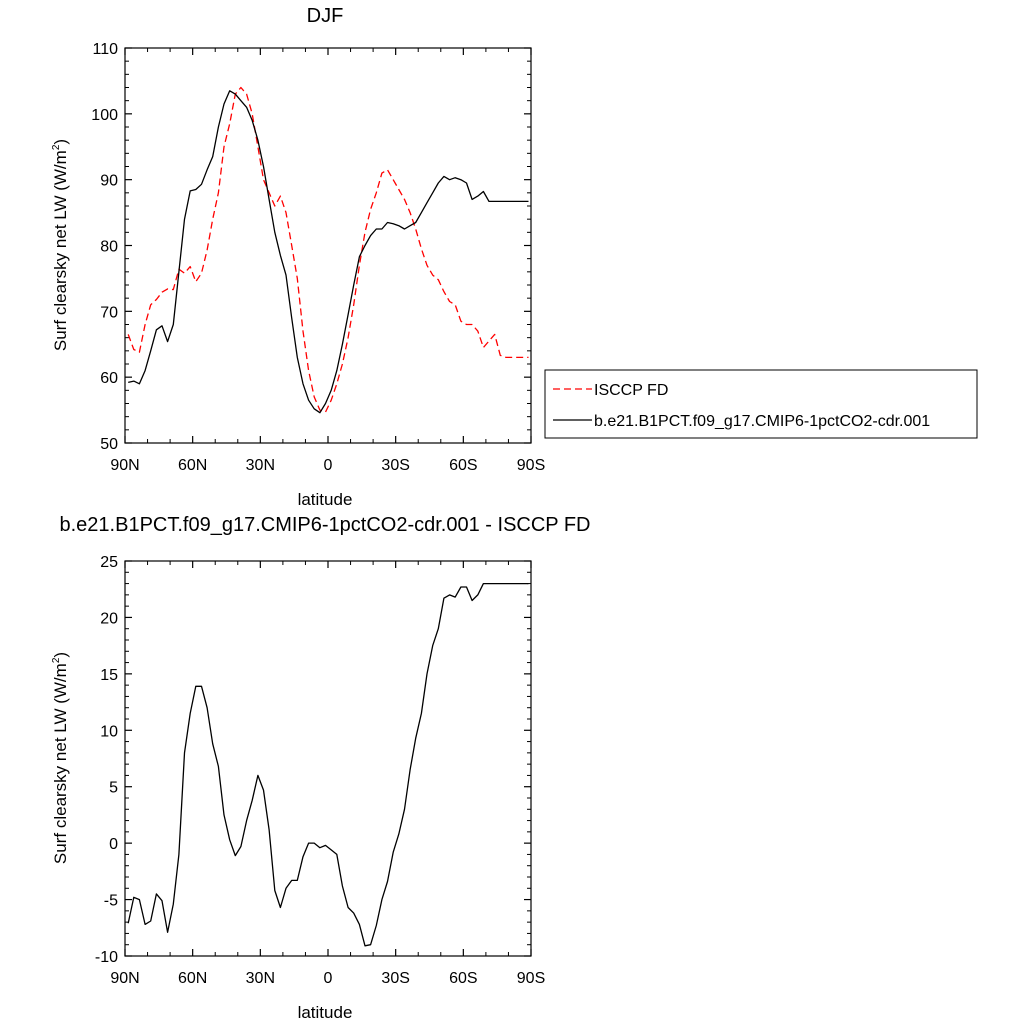 The width and height of the screenshot is (1024, 1024). I want to click on bottom-y-tick-label: 0, so click(113, 844).